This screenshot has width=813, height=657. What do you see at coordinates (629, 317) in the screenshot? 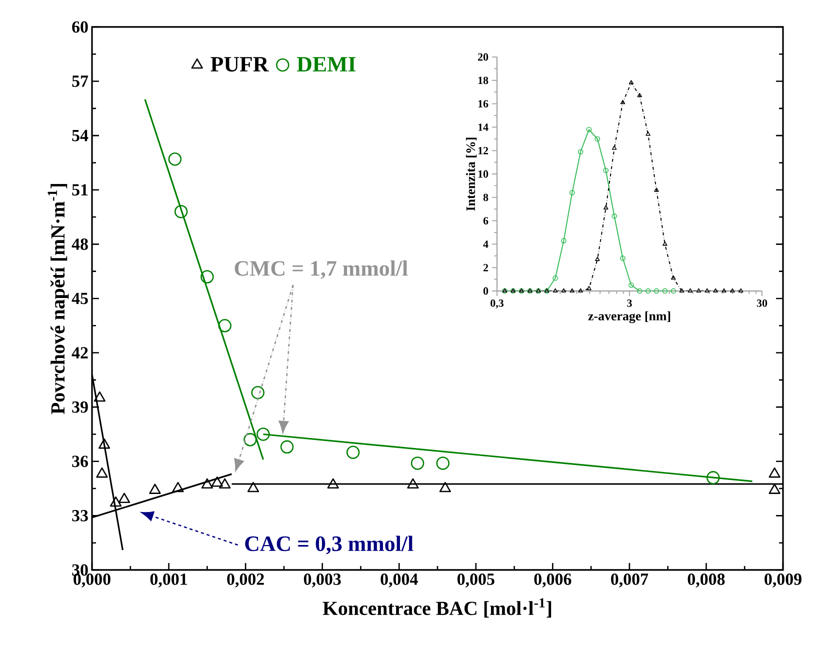
I see `x-axis-title: z-average [nm]` at bounding box center [629, 317].